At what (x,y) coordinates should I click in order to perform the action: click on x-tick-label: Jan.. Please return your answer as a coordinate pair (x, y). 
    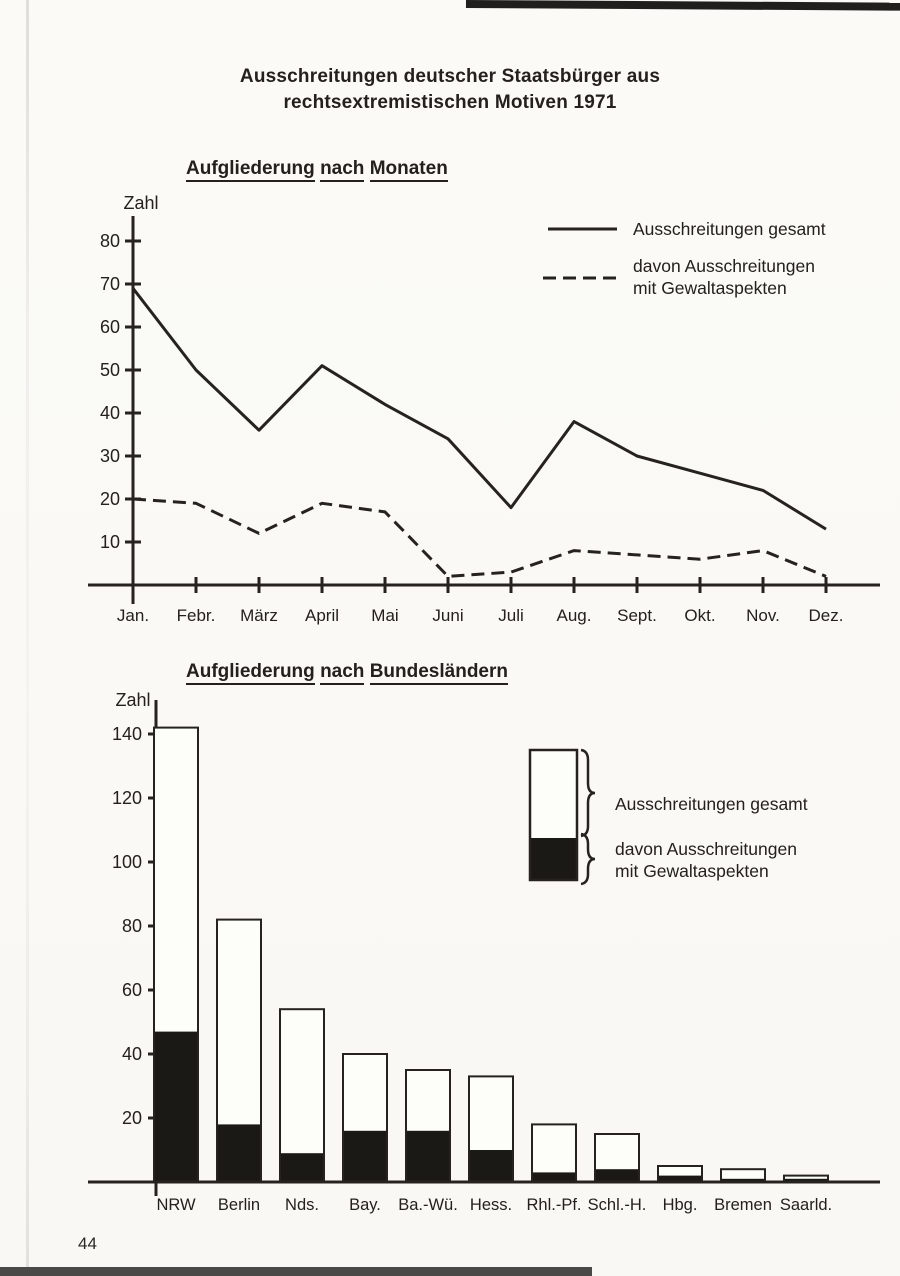
    Looking at the image, I should click on (133, 615).